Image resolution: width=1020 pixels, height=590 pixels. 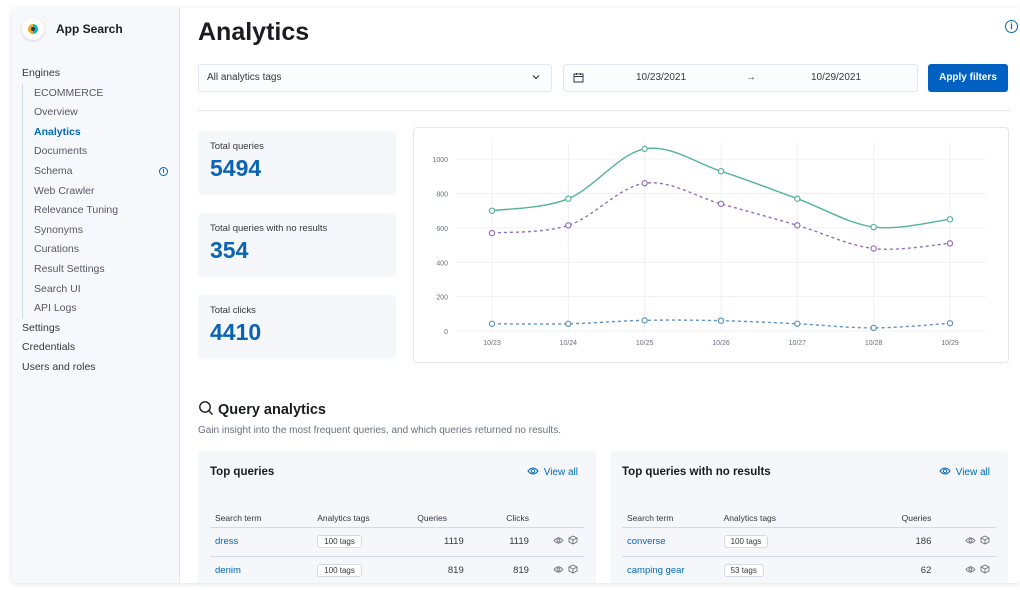 I want to click on table-row: dress 100 tags 1119 1119, so click(x=397, y=541).